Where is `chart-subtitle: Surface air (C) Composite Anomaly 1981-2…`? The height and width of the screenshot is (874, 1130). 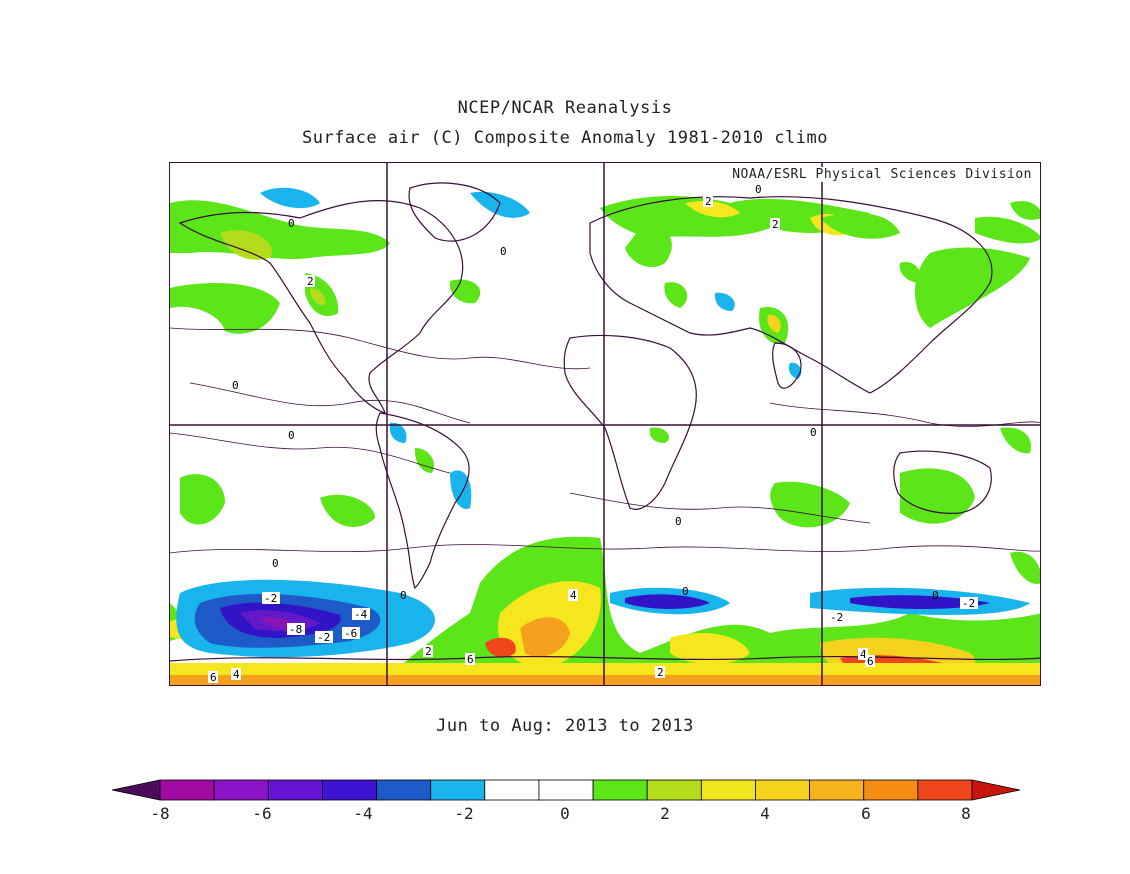 chart-subtitle: Surface air (C) Composite Anomaly 1981-2… is located at coordinates (564, 138).